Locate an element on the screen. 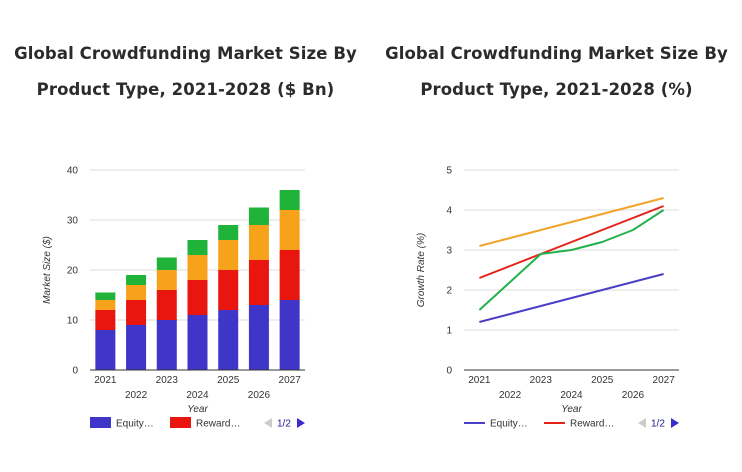  line-chart-x-tick-label: 2026 is located at coordinates (633, 395).